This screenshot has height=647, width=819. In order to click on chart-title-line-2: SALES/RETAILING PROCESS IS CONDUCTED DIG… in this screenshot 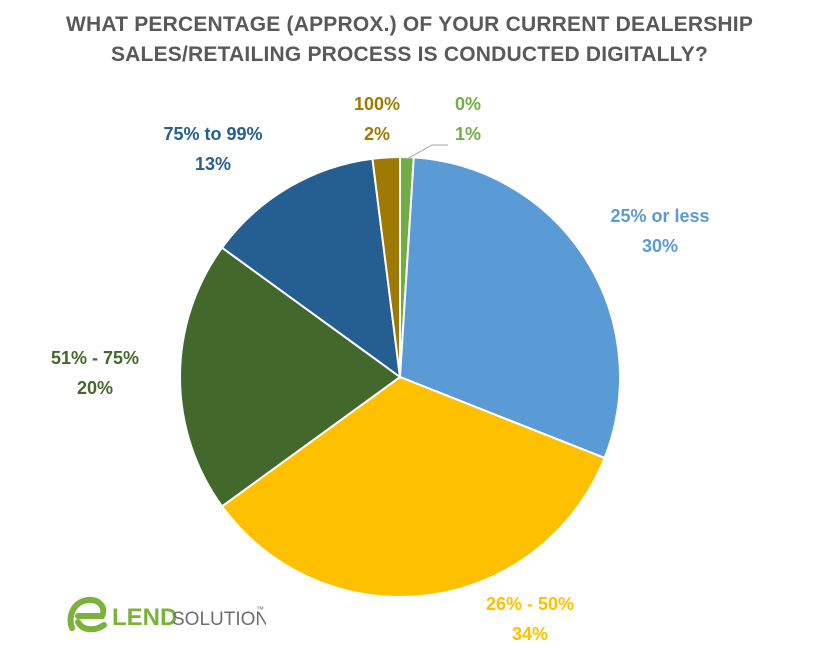, I will do `click(409, 54)`.